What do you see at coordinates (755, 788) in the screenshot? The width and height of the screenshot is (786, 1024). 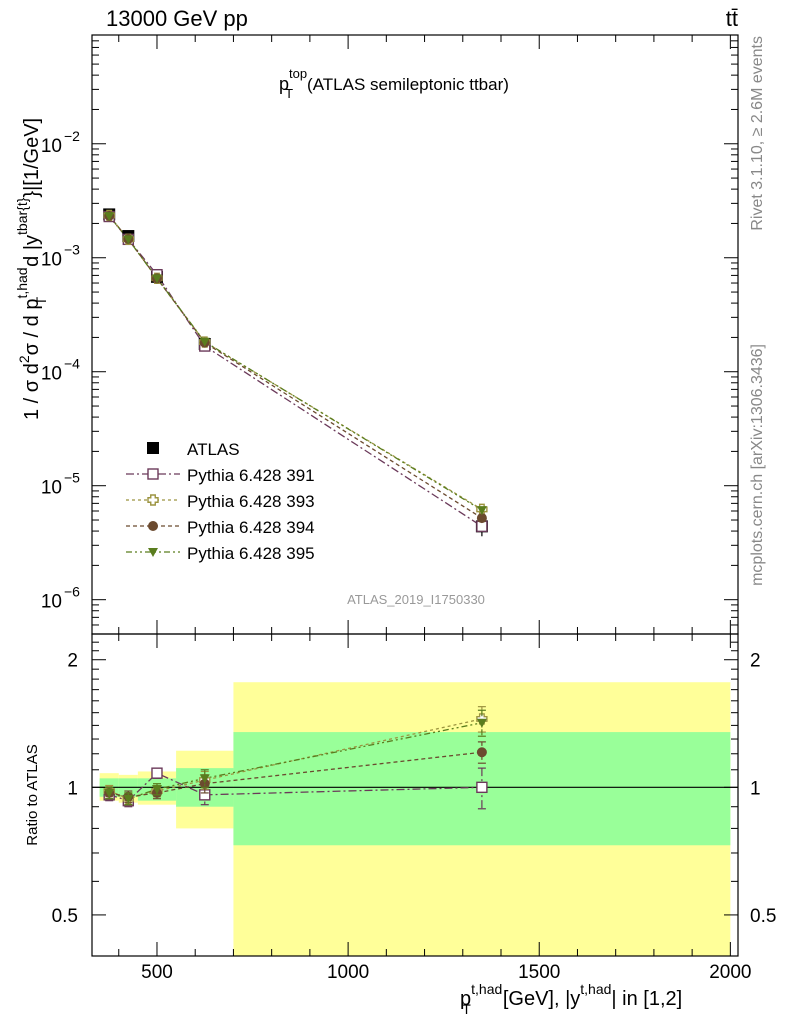 I see `ratio-tick-label-right: 1` at bounding box center [755, 788].